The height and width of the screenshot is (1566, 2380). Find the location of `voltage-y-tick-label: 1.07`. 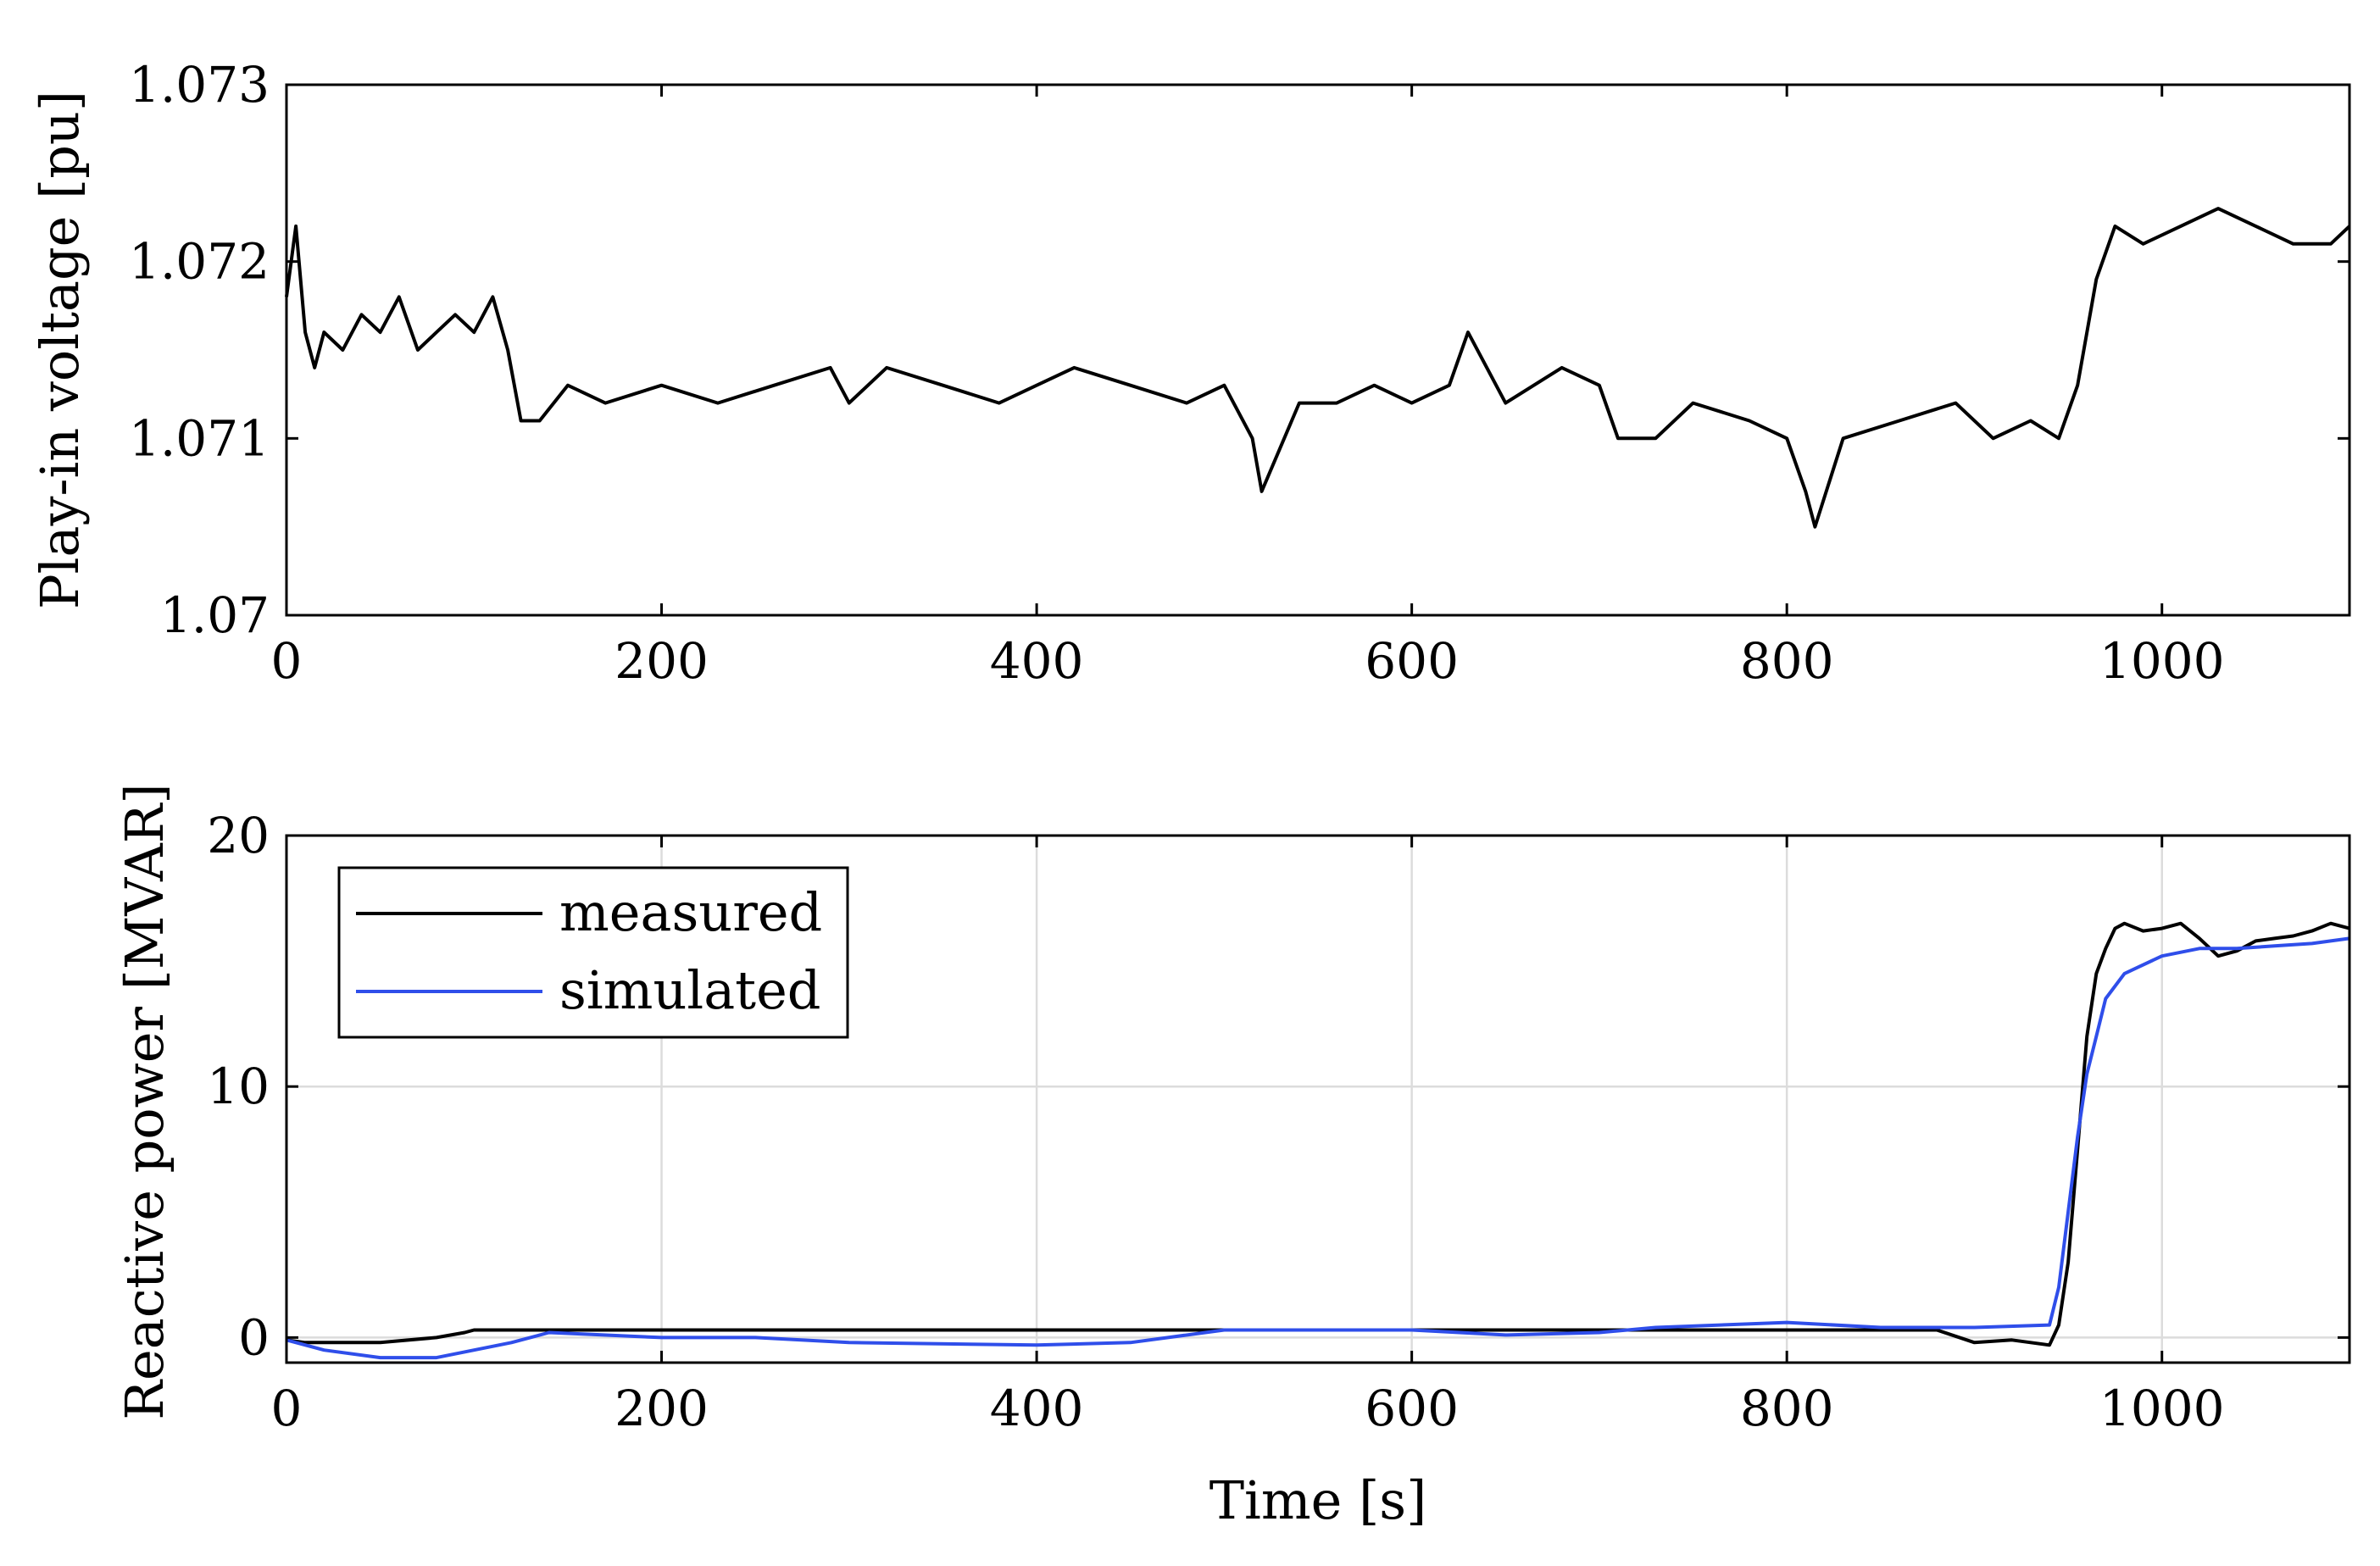

voltage-y-tick-label: 1.07 is located at coordinates (215, 615).